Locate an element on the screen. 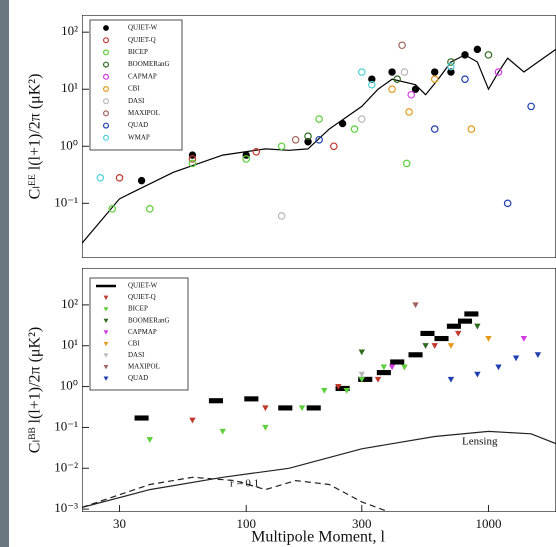 This screenshot has width=556, height=547. legend-label: CAPMAP is located at coordinates (142, 76).